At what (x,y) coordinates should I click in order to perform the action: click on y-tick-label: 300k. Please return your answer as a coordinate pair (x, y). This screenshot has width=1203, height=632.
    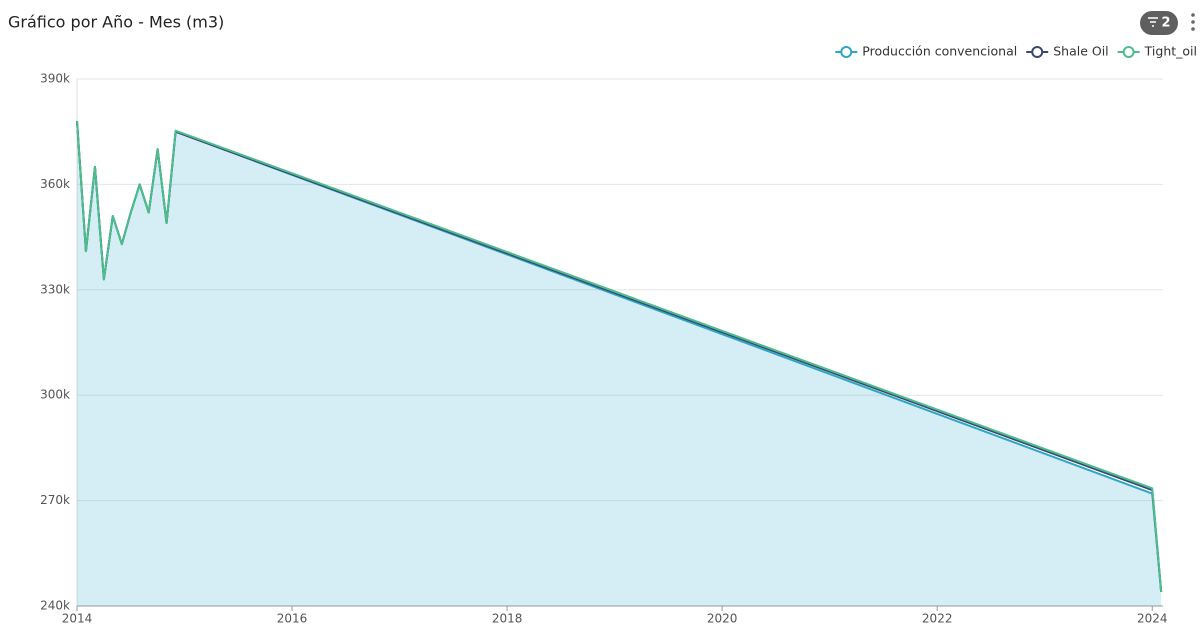
    Looking at the image, I should click on (55, 395).